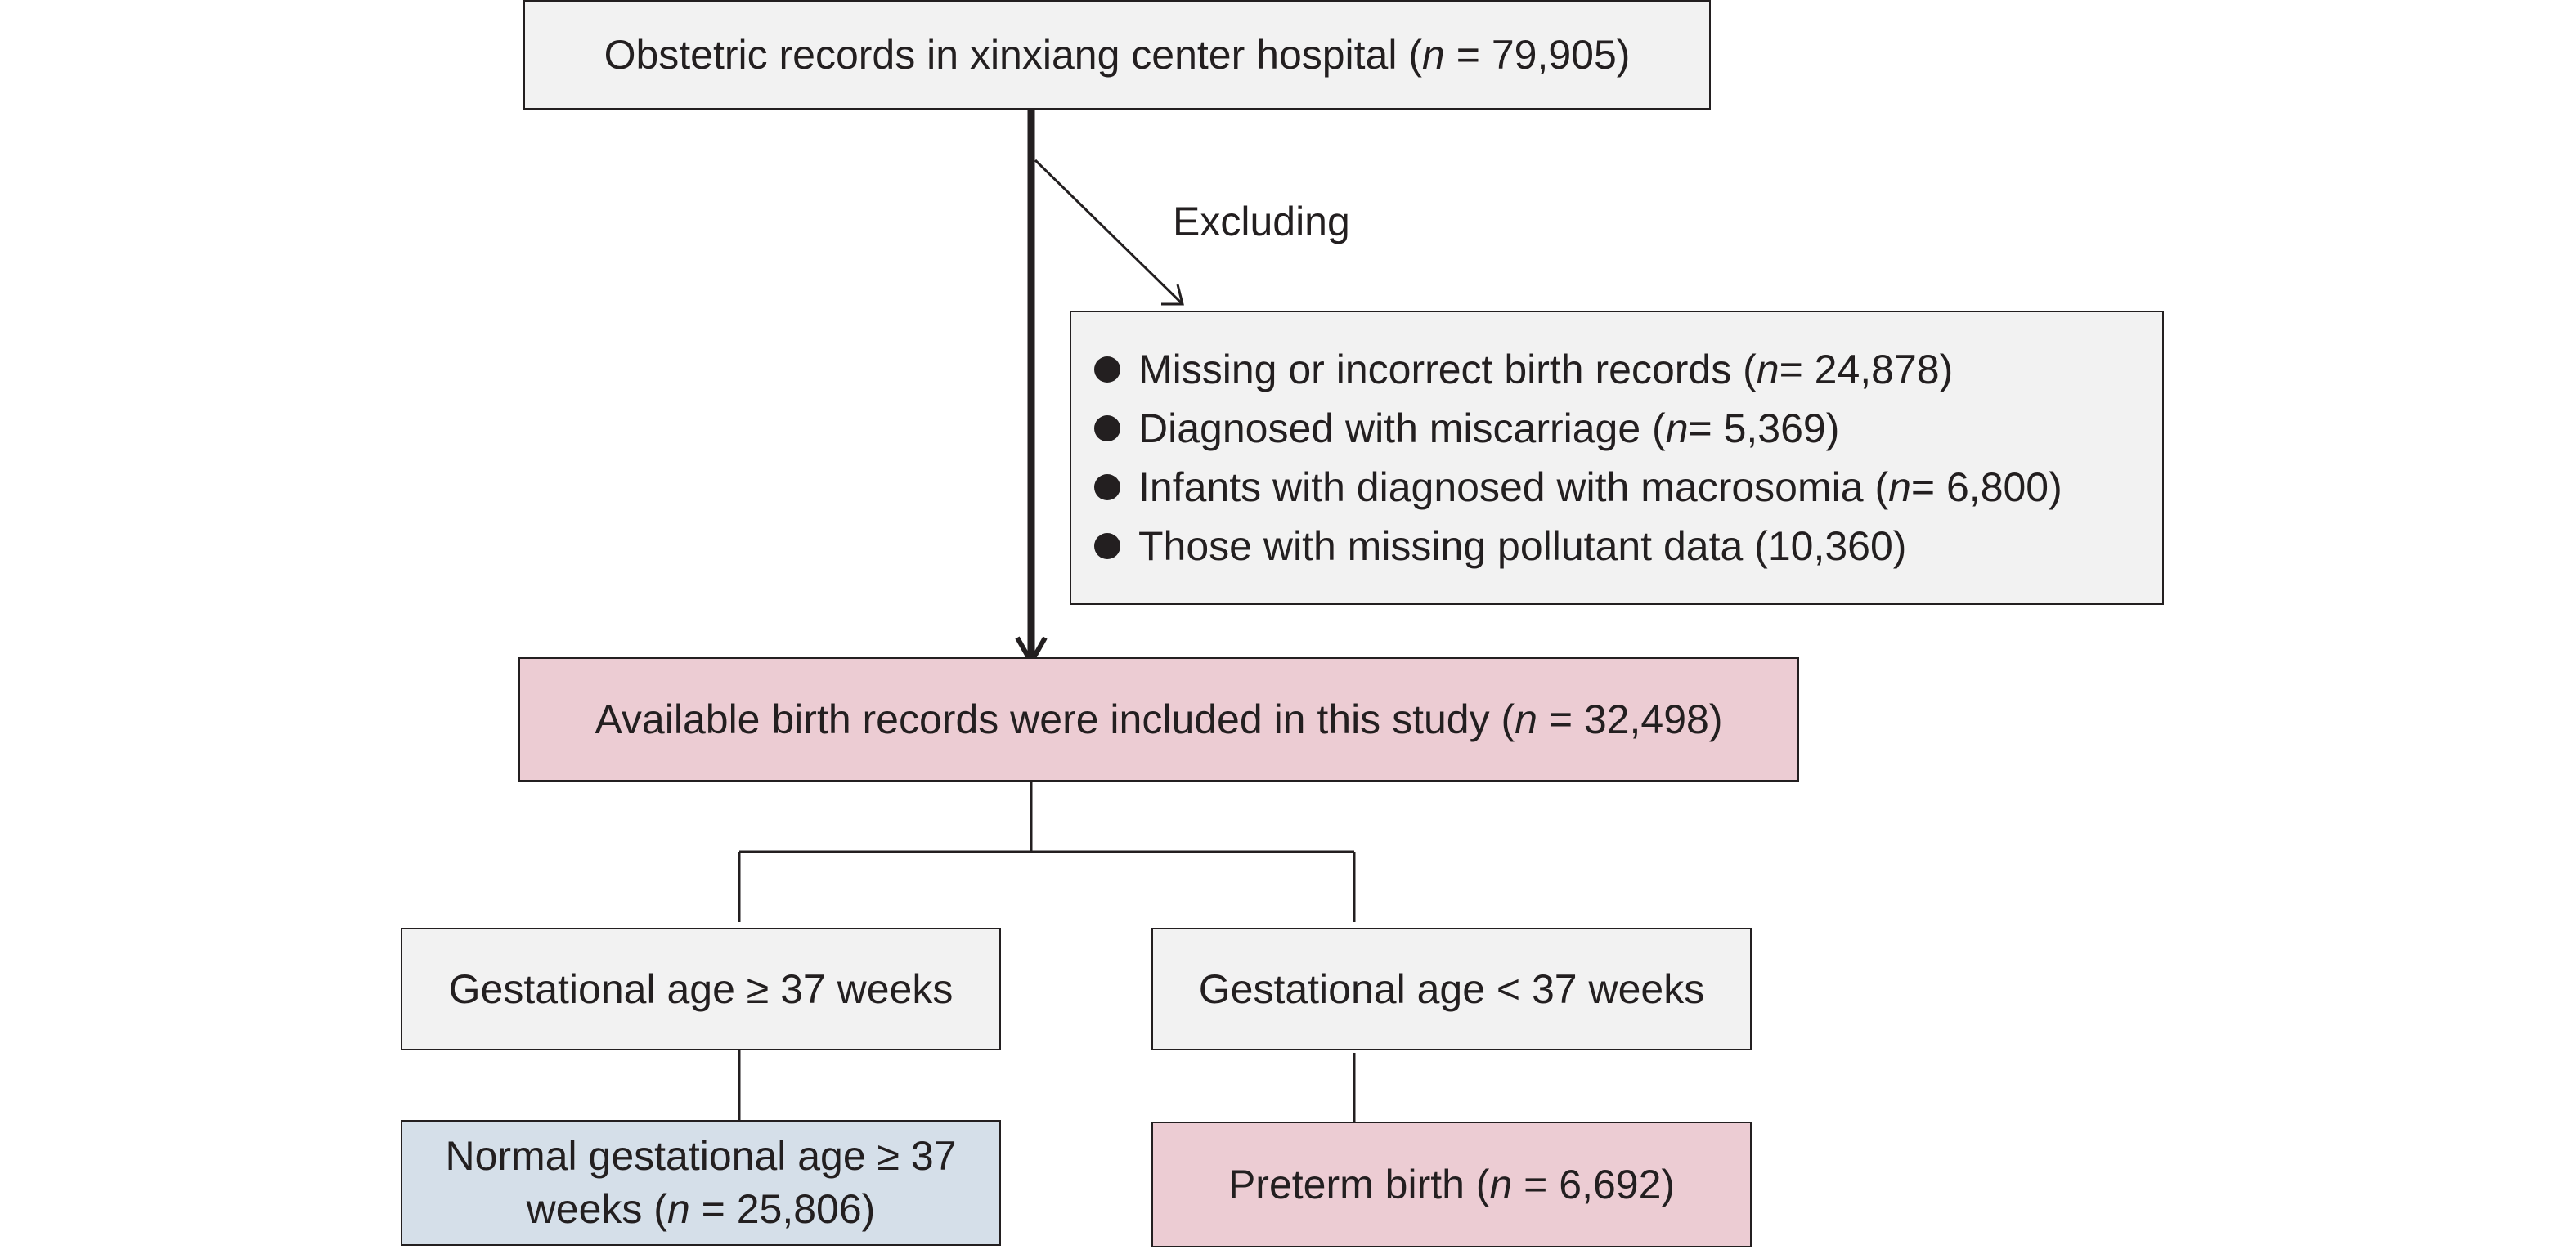  What do you see at coordinates (1538, 54) in the screenshot?
I see `source-n-value: = 79,905)` at bounding box center [1538, 54].